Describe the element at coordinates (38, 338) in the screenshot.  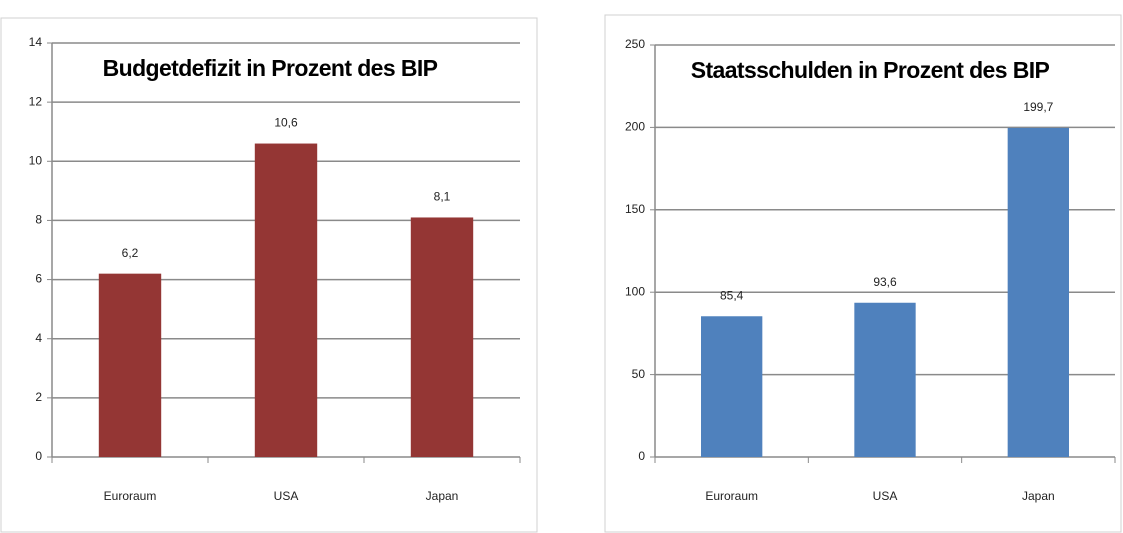
I see `y-tick-label: 4` at that location.